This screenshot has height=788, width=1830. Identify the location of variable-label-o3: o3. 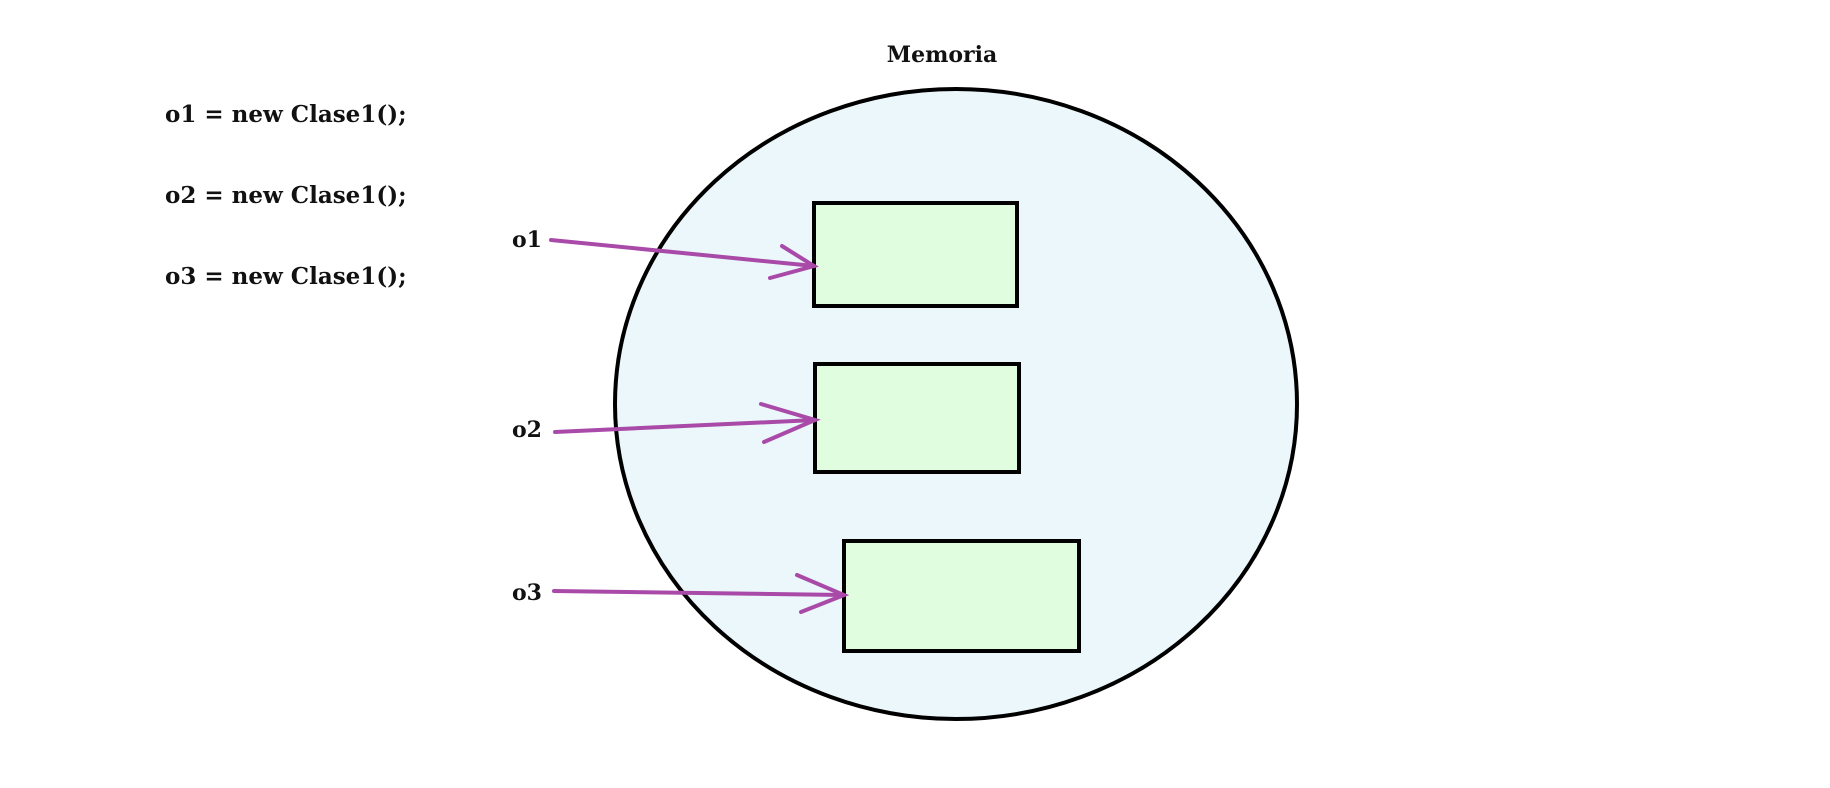
(527, 593).